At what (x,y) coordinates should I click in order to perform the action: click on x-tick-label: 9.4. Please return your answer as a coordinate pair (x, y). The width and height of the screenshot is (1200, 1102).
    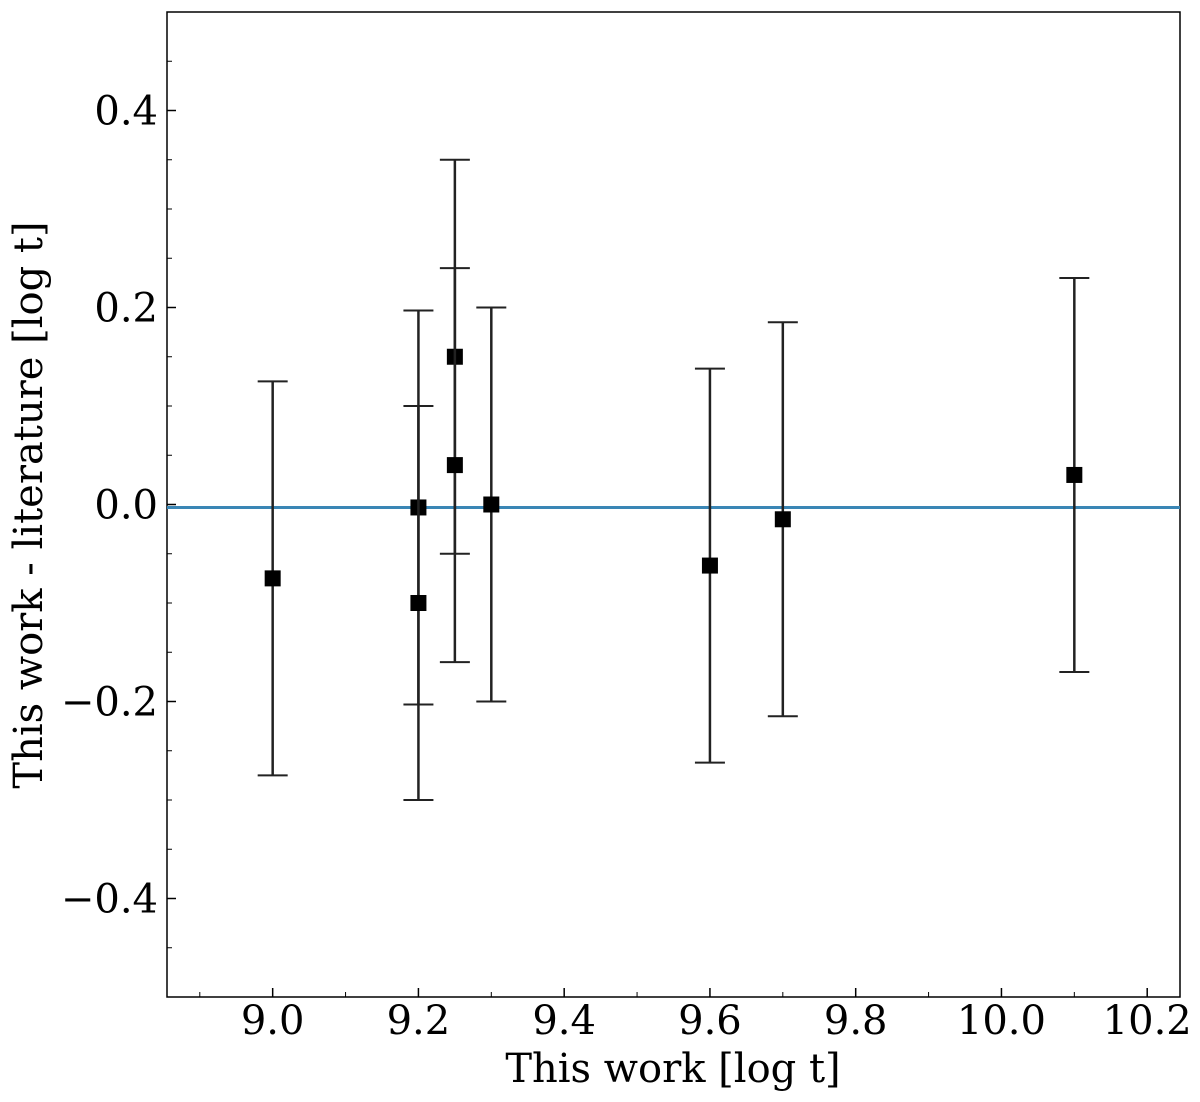
    Looking at the image, I should click on (564, 1021).